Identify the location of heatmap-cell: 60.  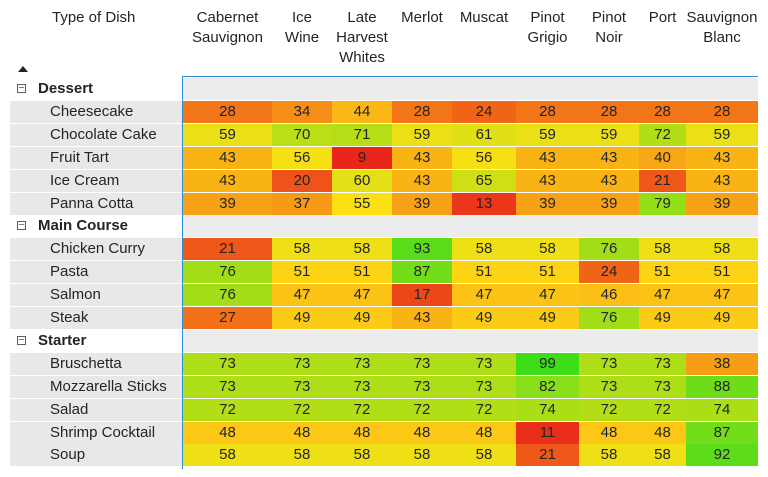
(362, 180).